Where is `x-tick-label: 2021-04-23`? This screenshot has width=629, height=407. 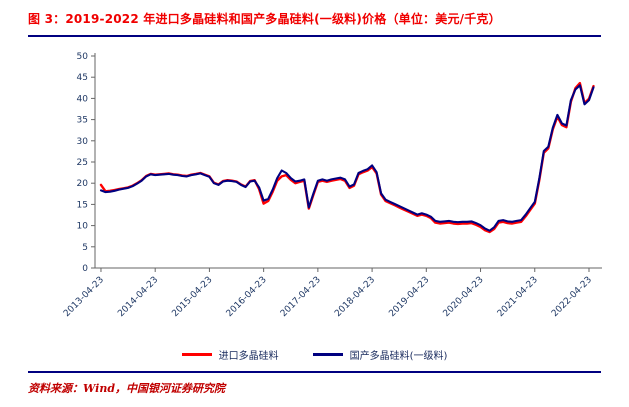
x-tick-label: 2021-04-23 is located at coordinates (518, 297).